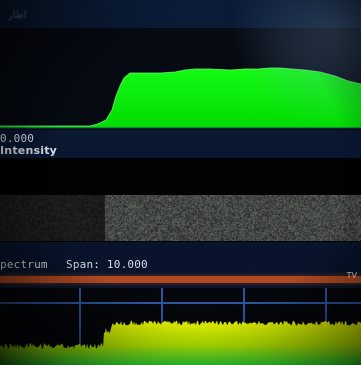 The height and width of the screenshot is (365, 361). What do you see at coordinates (351, 275) in the screenshot?
I see `tv-marker: TV` at bounding box center [351, 275].